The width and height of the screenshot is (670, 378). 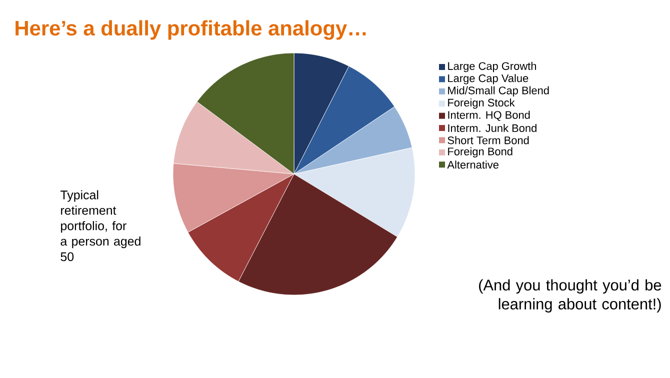 What do you see at coordinates (492, 67) in the screenshot?
I see `legend-label: Large Cap Growth` at bounding box center [492, 67].